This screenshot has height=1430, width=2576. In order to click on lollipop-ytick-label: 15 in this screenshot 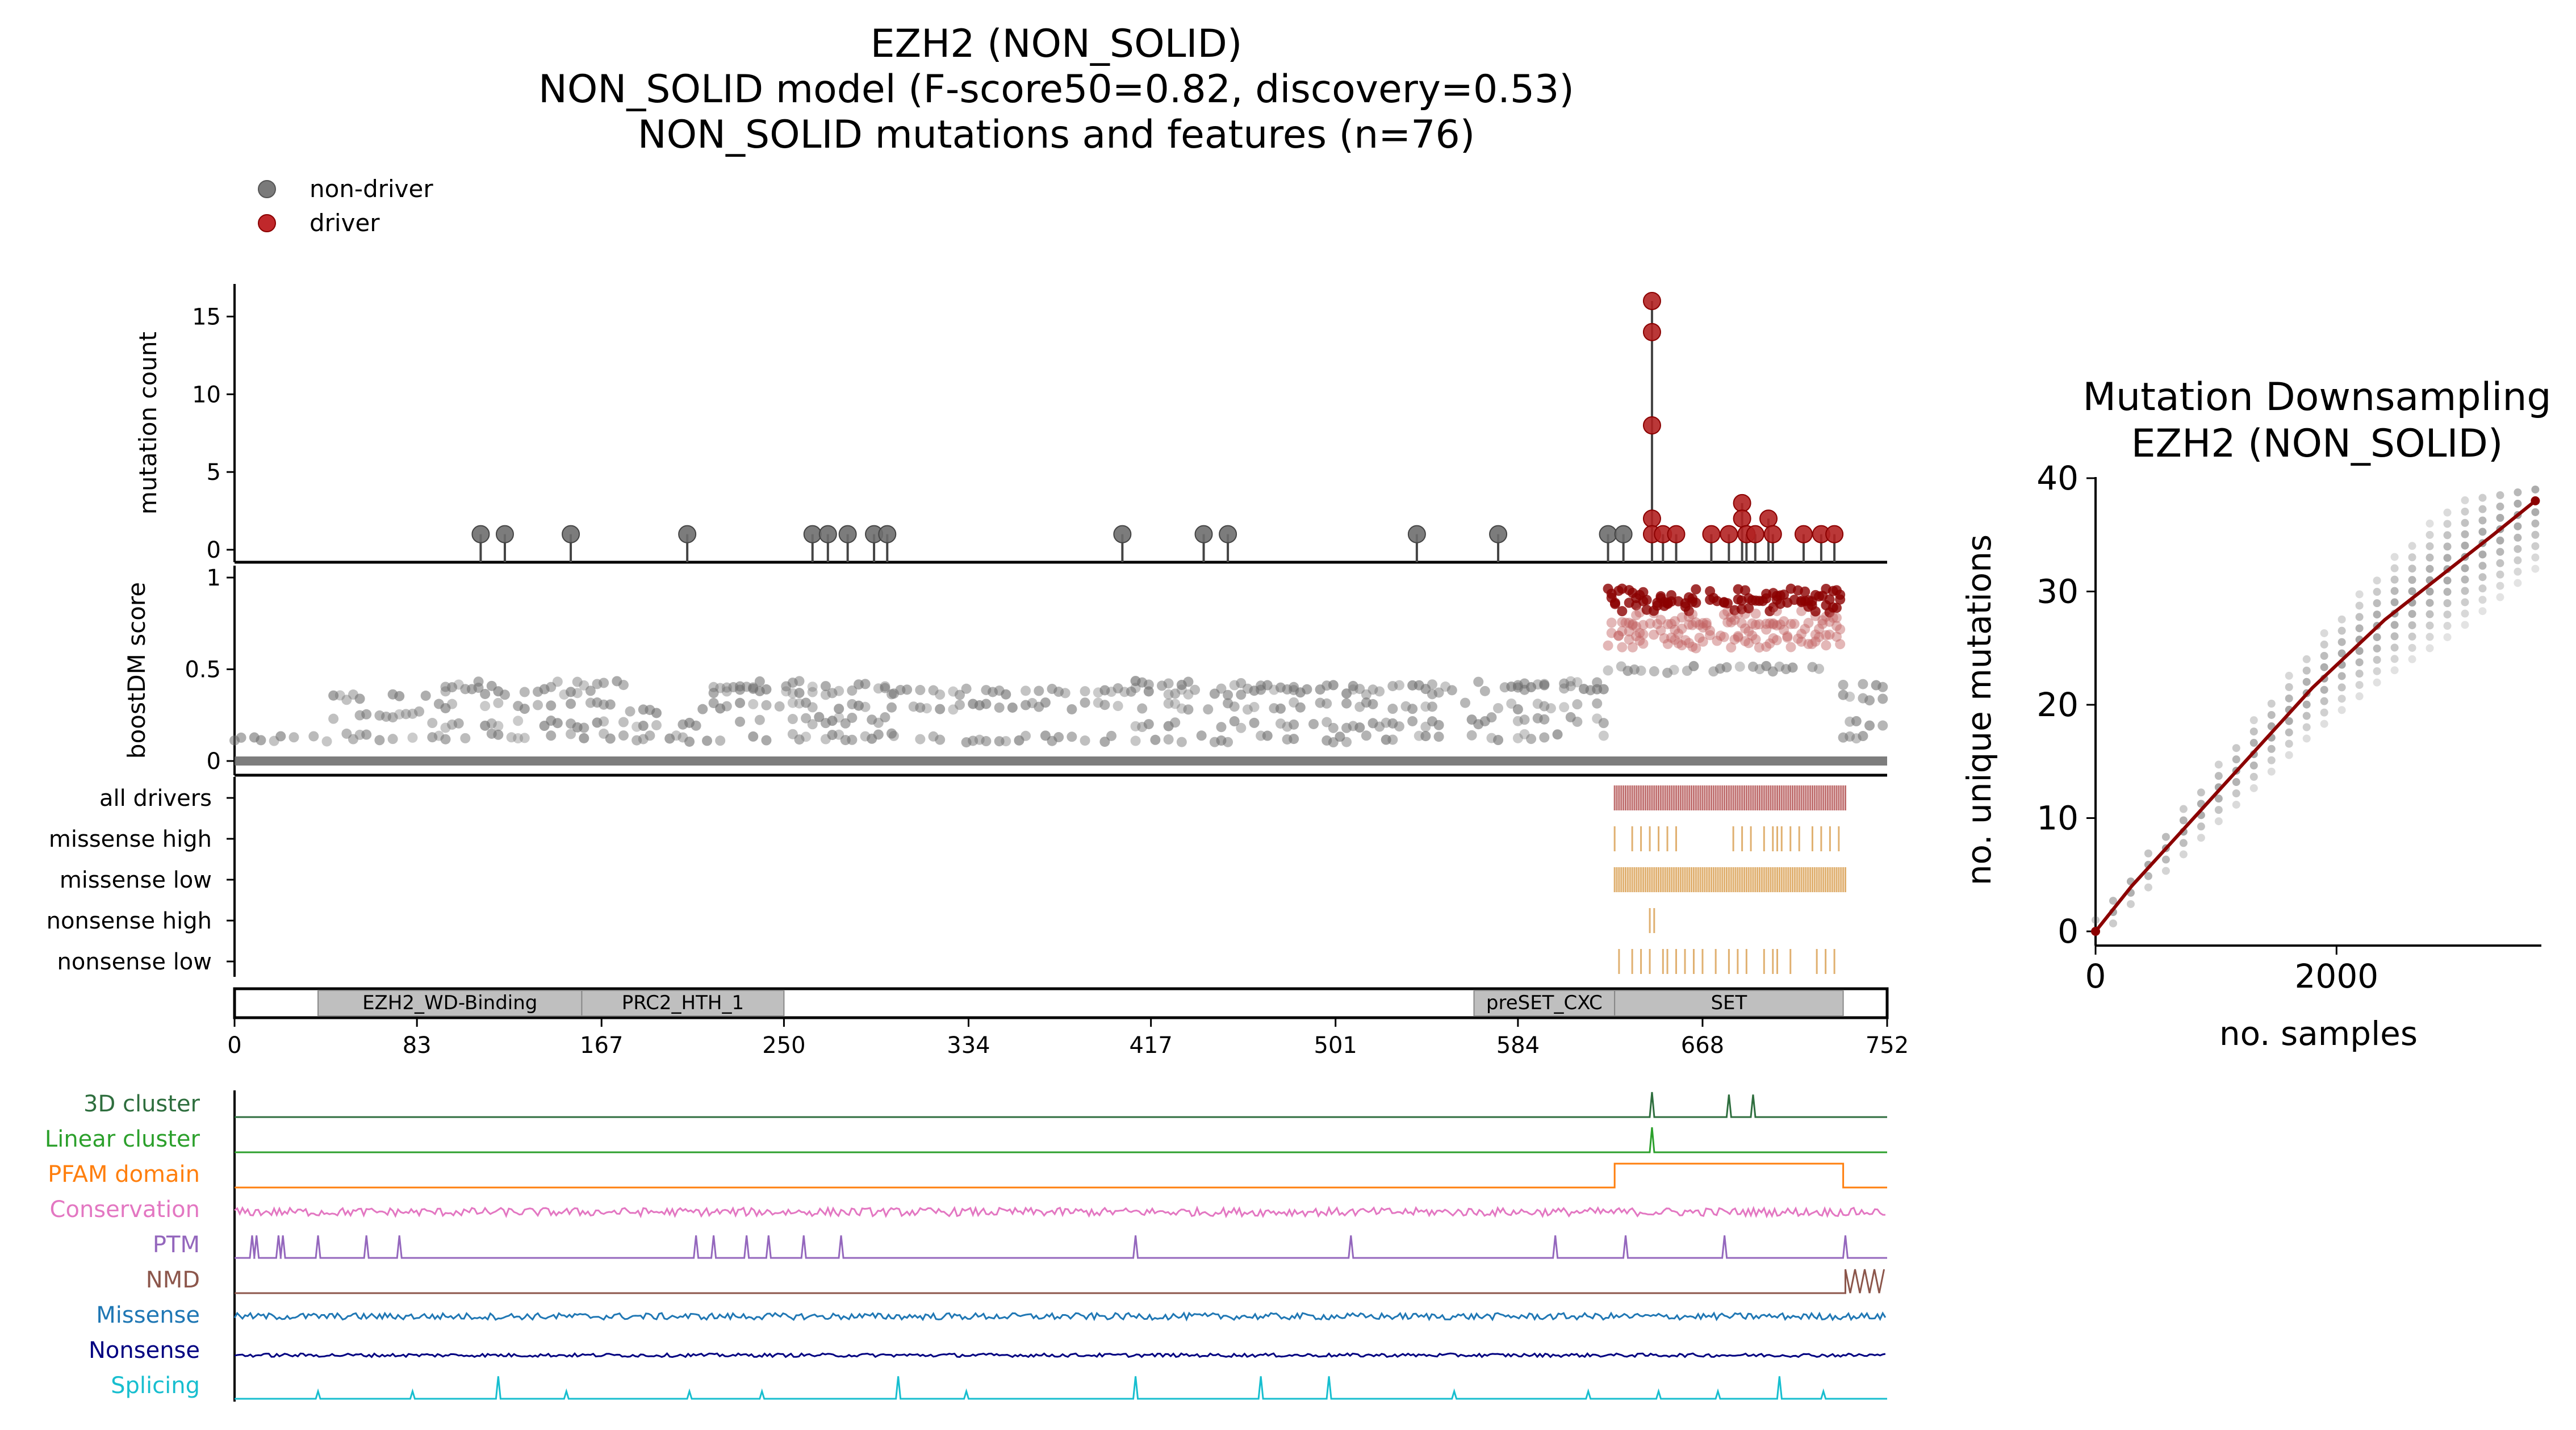, I will do `click(206, 317)`.